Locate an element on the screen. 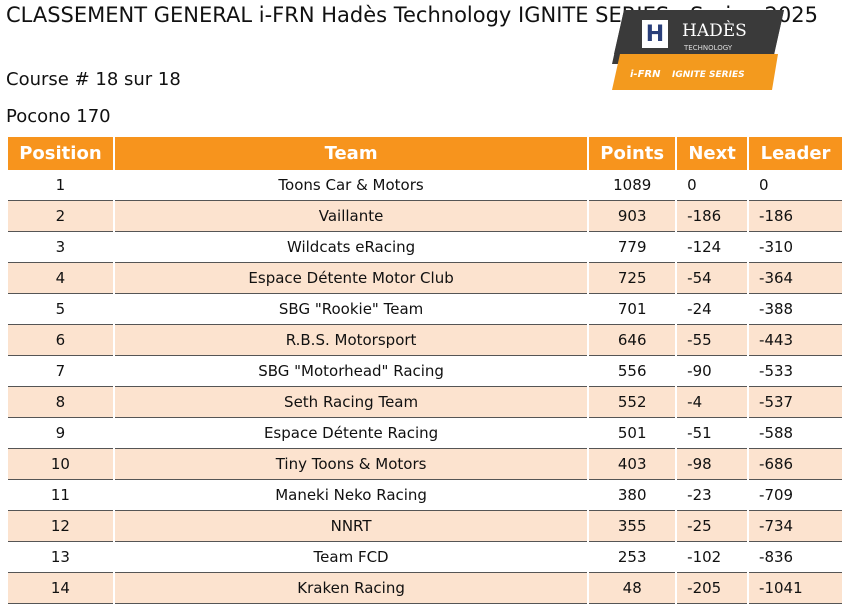 The width and height of the screenshot is (850, 613). logo-series-prefix: i-FRN is located at coordinates (645, 74).